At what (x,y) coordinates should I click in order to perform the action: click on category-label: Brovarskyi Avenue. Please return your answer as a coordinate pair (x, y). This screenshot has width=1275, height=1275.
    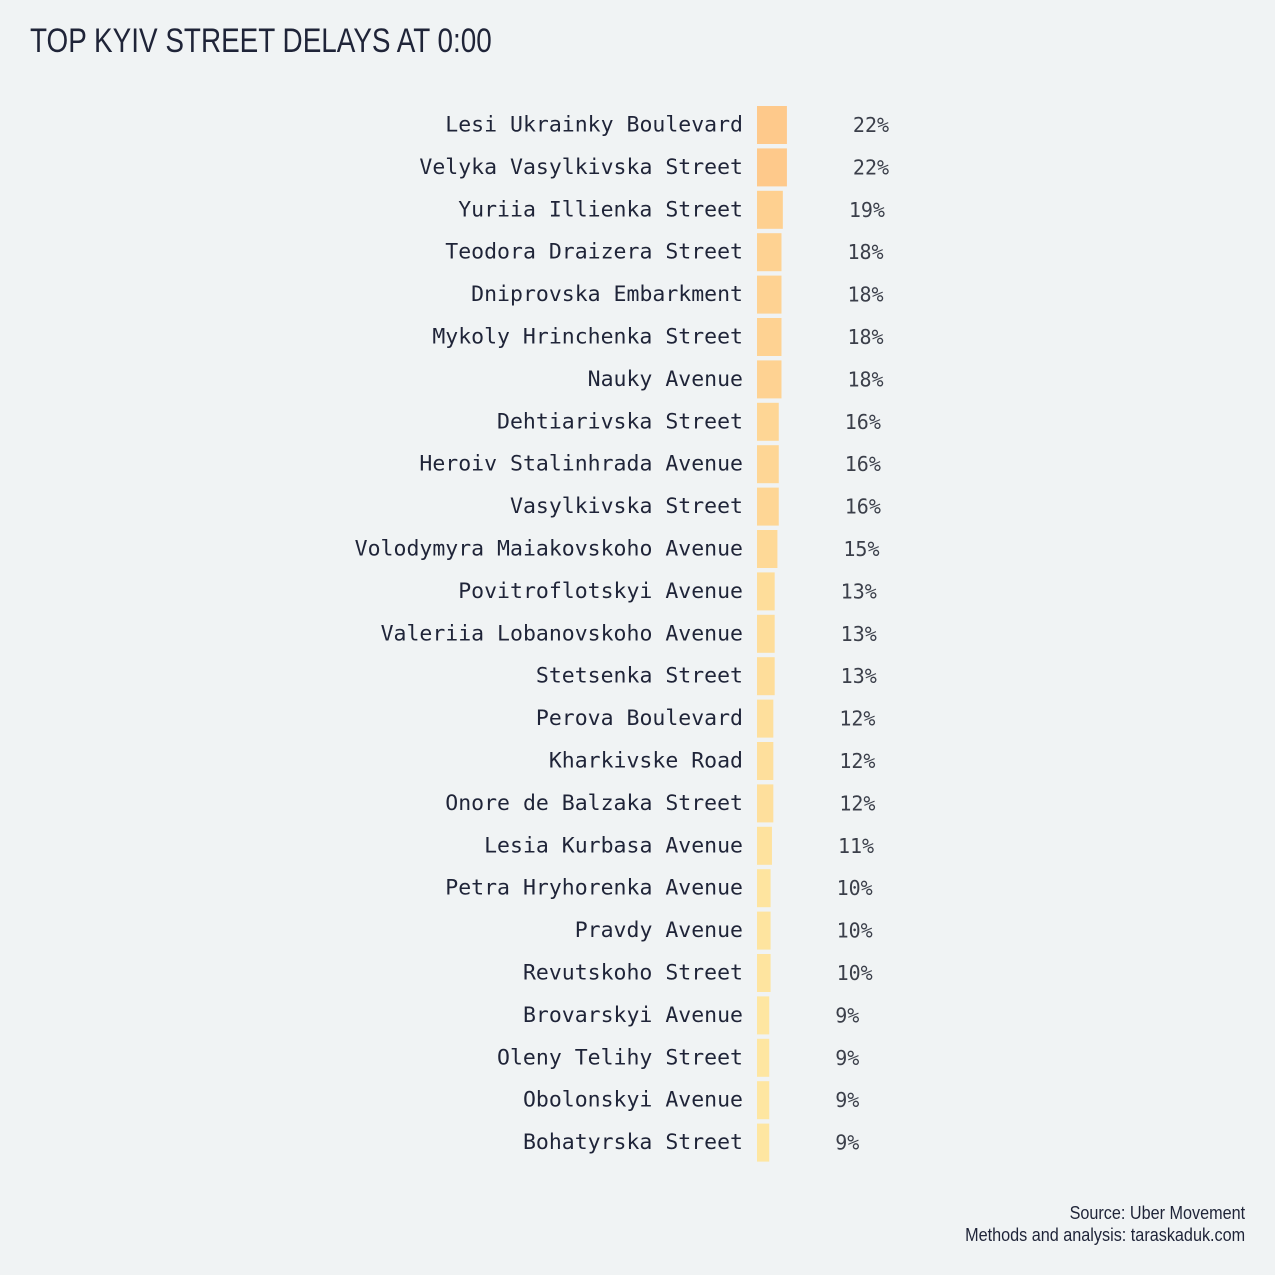
    Looking at the image, I should click on (633, 1015).